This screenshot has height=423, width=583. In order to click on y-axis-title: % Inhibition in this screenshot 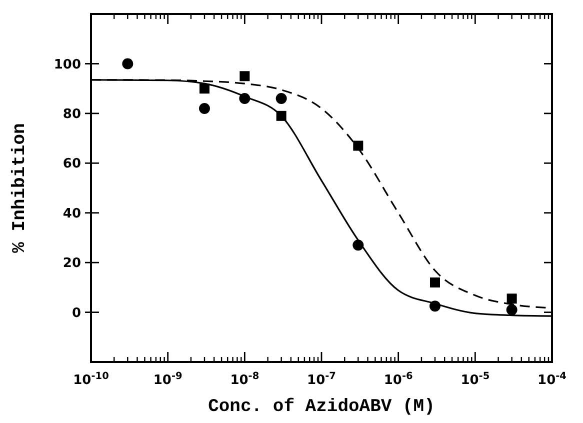, I will do `click(20, 188)`.